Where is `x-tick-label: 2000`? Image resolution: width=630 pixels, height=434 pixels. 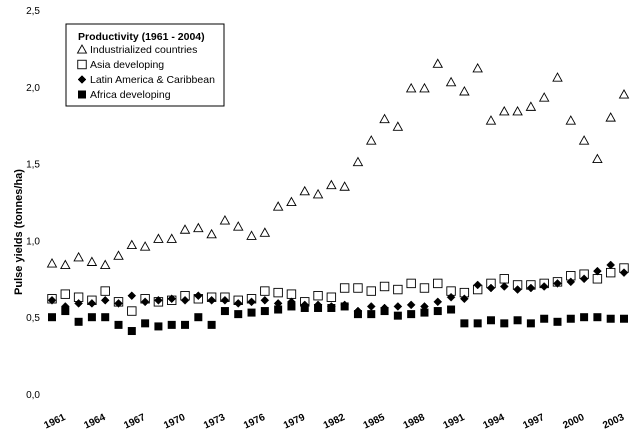
x-tick-label: 2000 is located at coordinates (573, 422).